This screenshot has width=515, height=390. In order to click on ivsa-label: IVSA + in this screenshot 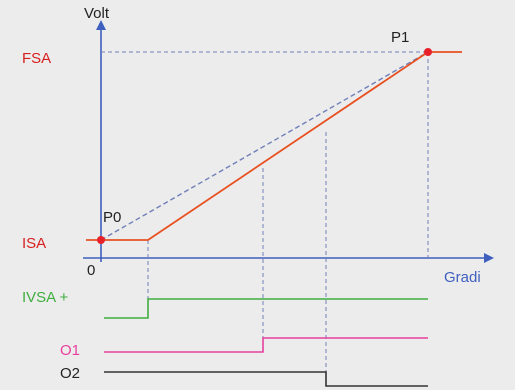, I will do `click(45, 297)`.